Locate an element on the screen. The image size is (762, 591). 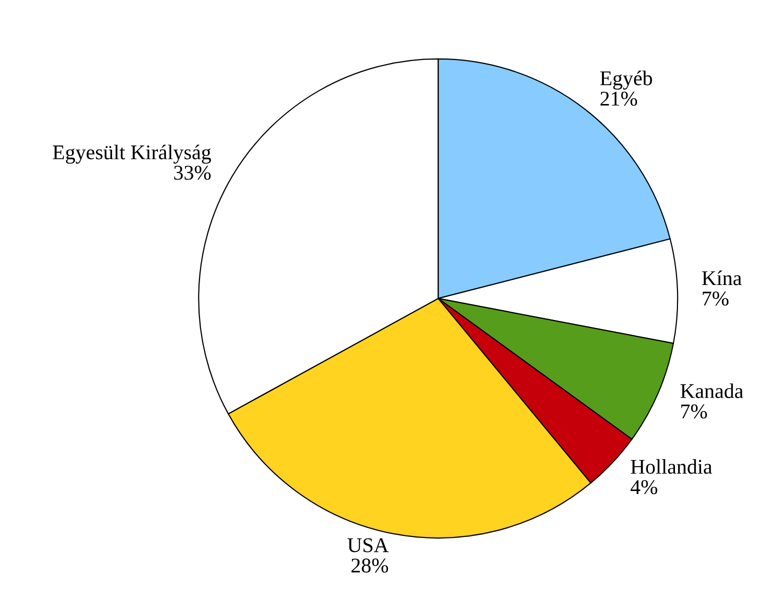
slice-label: USA is located at coordinates (368, 545).